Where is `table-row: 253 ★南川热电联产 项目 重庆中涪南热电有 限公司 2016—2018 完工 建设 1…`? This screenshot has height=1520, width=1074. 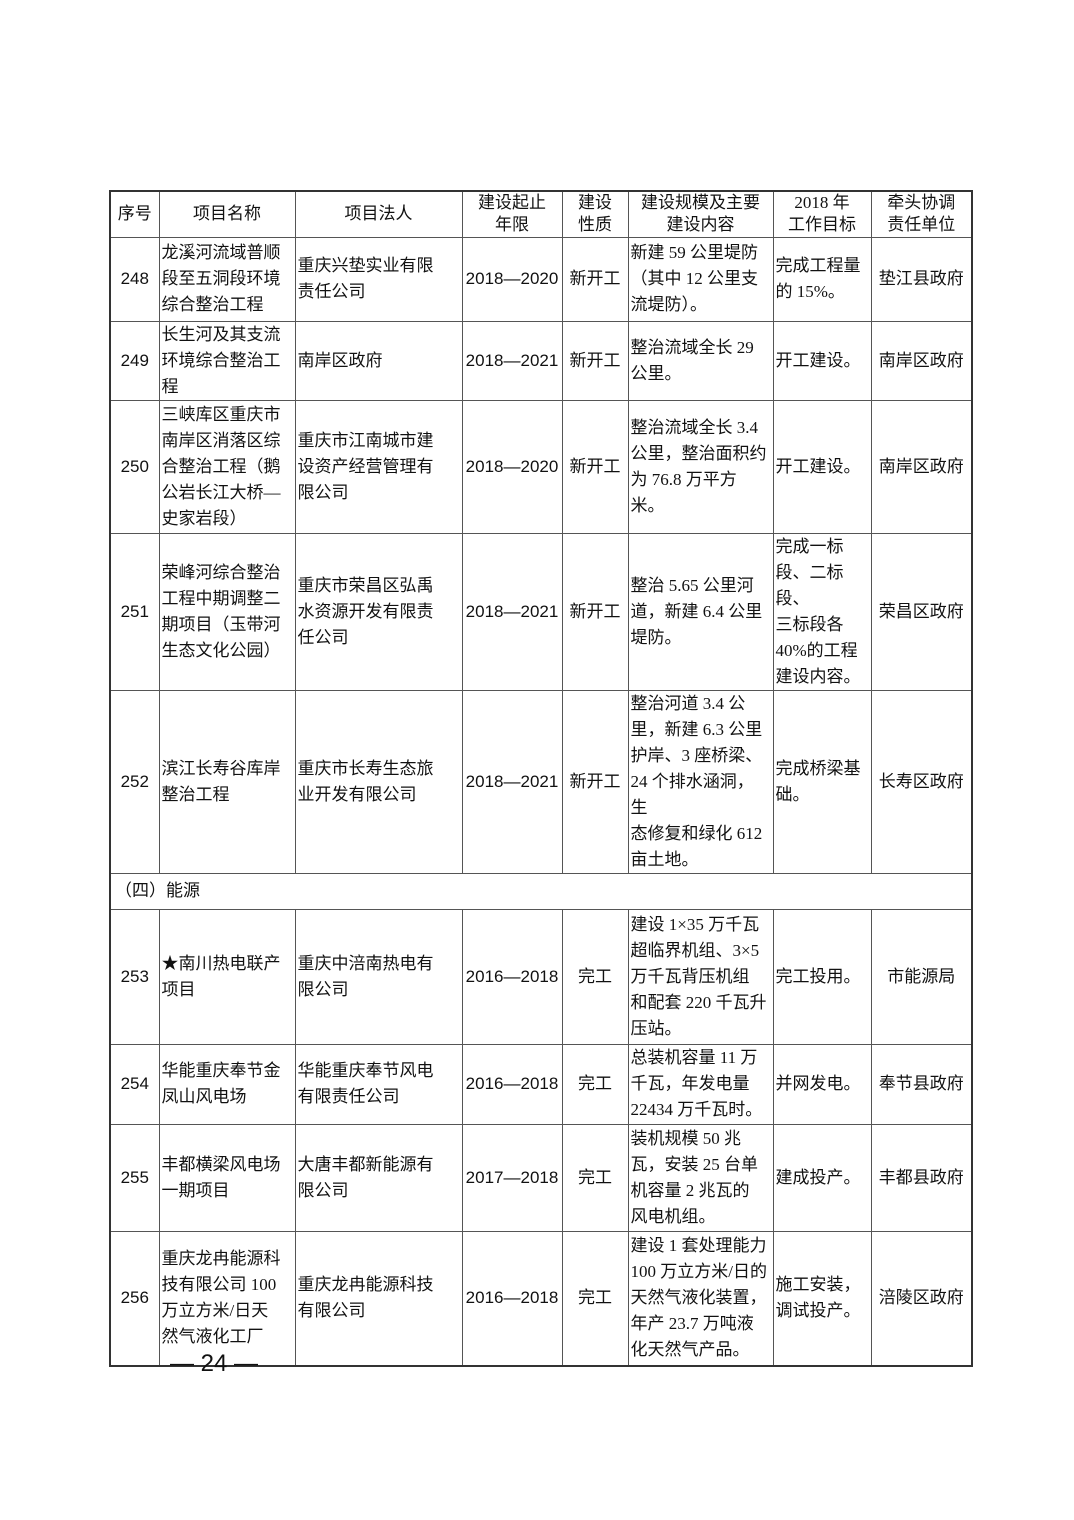
table-row: 253 ★南川热电联产 项目 重庆中涪南热电有 限公司 2016—2018 完工 建设 1… is located at coordinates (541, 976).